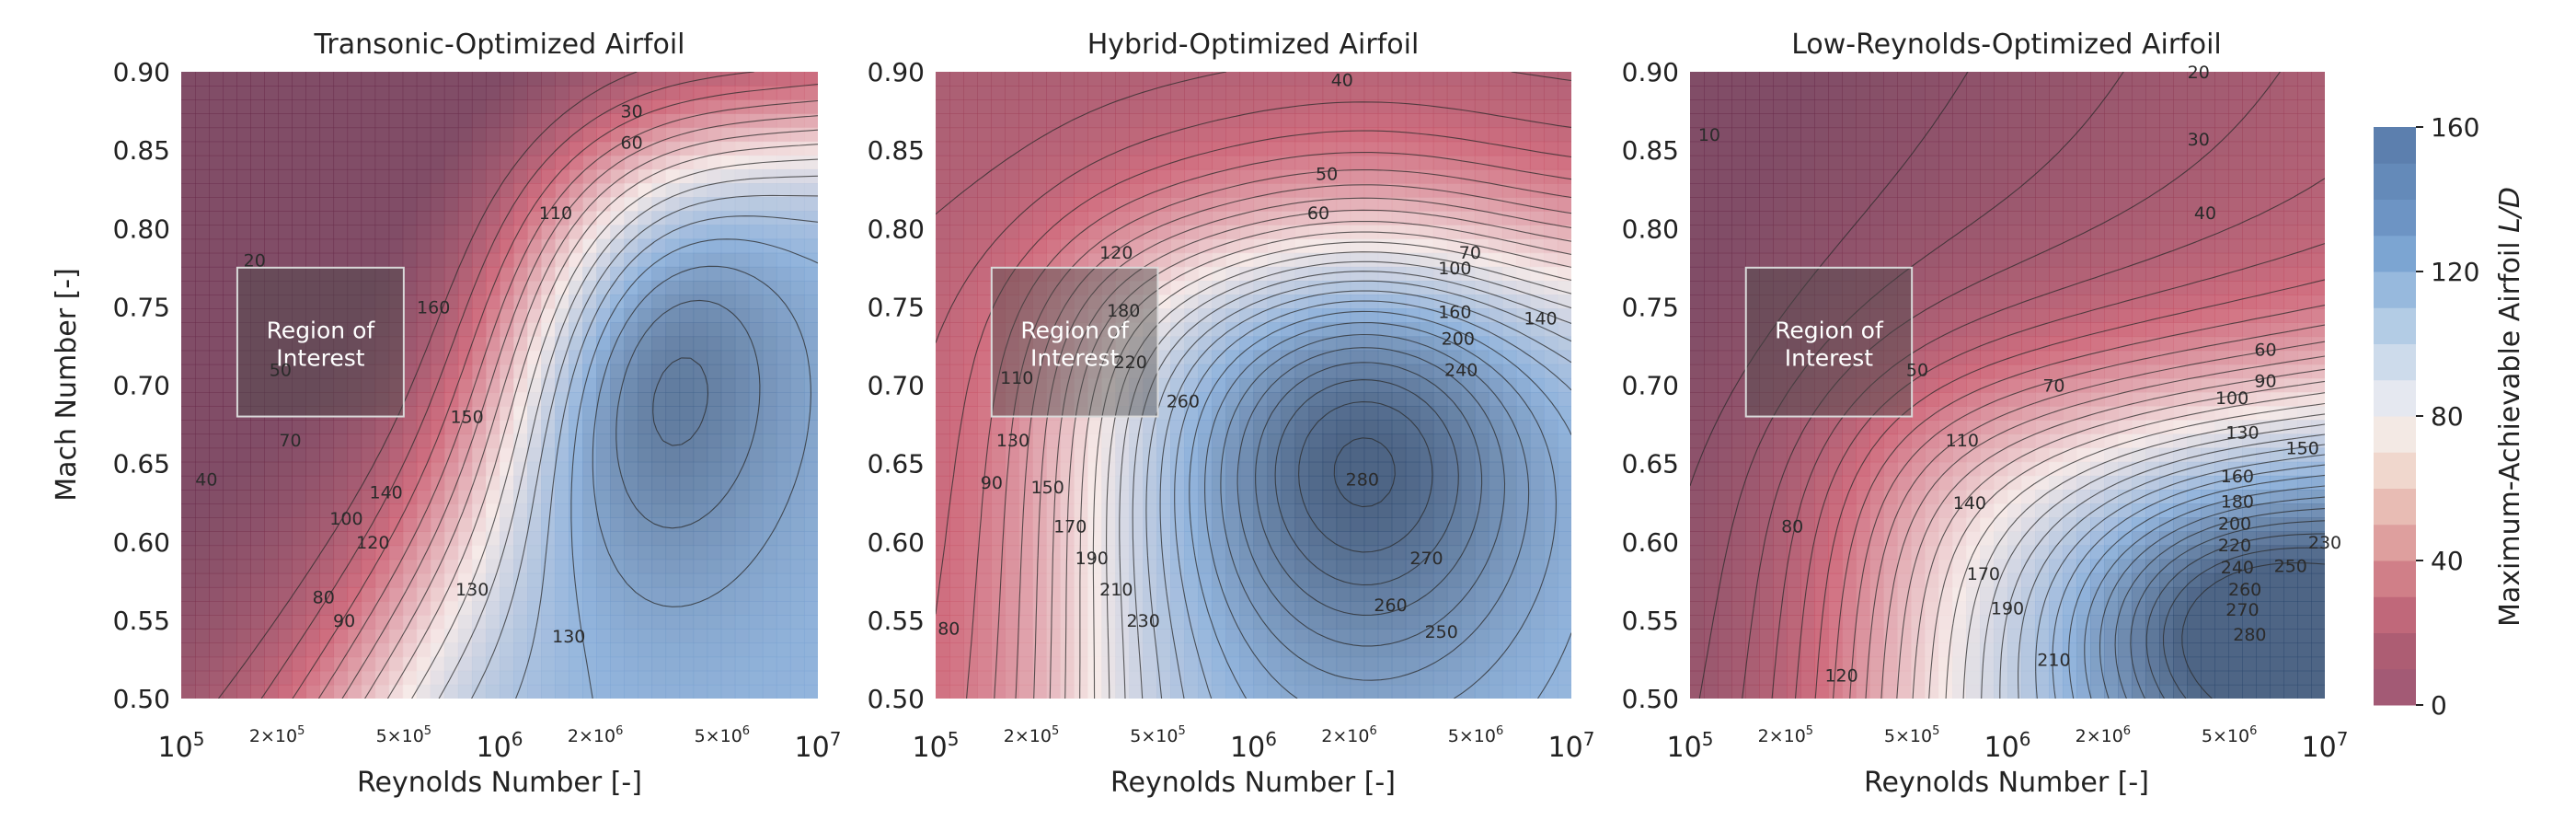 This screenshot has width=2576, height=832. What do you see at coordinates (896, 72) in the screenshot?
I see `y-tick-label: 0.90` at bounding box center [896, 72].